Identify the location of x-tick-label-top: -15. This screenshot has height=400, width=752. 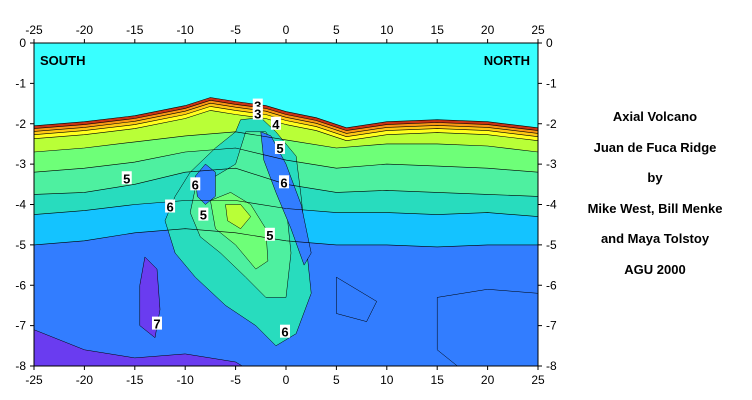
(135, 30).